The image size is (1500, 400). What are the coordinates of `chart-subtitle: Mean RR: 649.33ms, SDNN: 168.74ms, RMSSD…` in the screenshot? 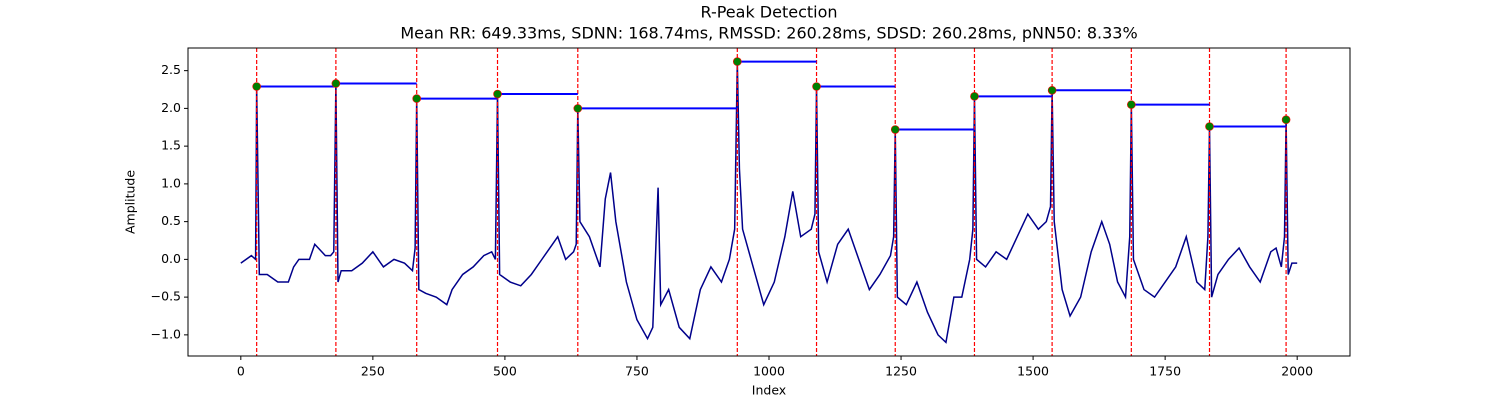 It's located at (768, 33).